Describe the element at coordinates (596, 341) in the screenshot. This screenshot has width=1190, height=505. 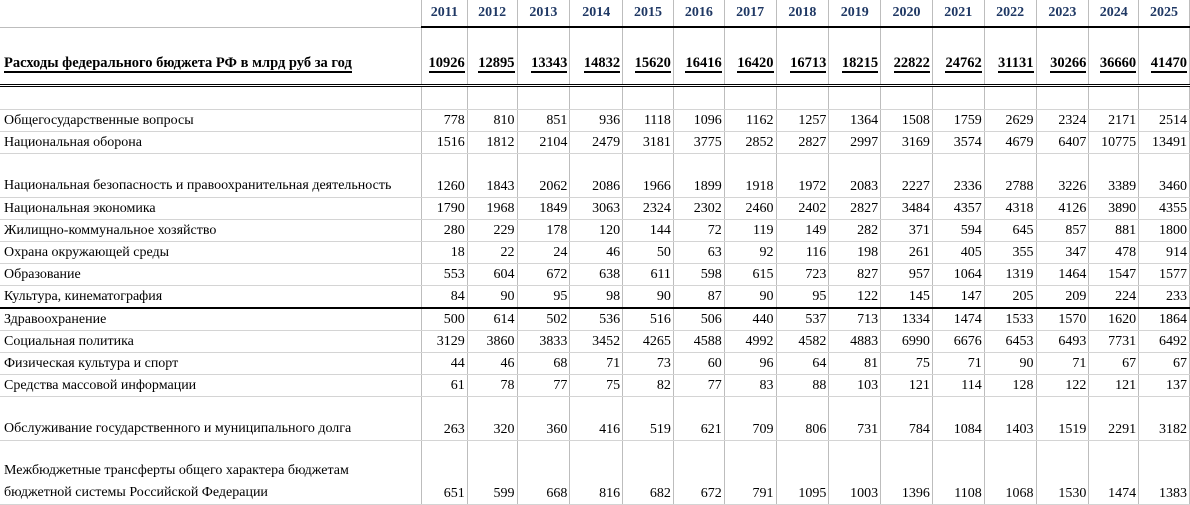
I see `row-value-2014: 3452` at that location.